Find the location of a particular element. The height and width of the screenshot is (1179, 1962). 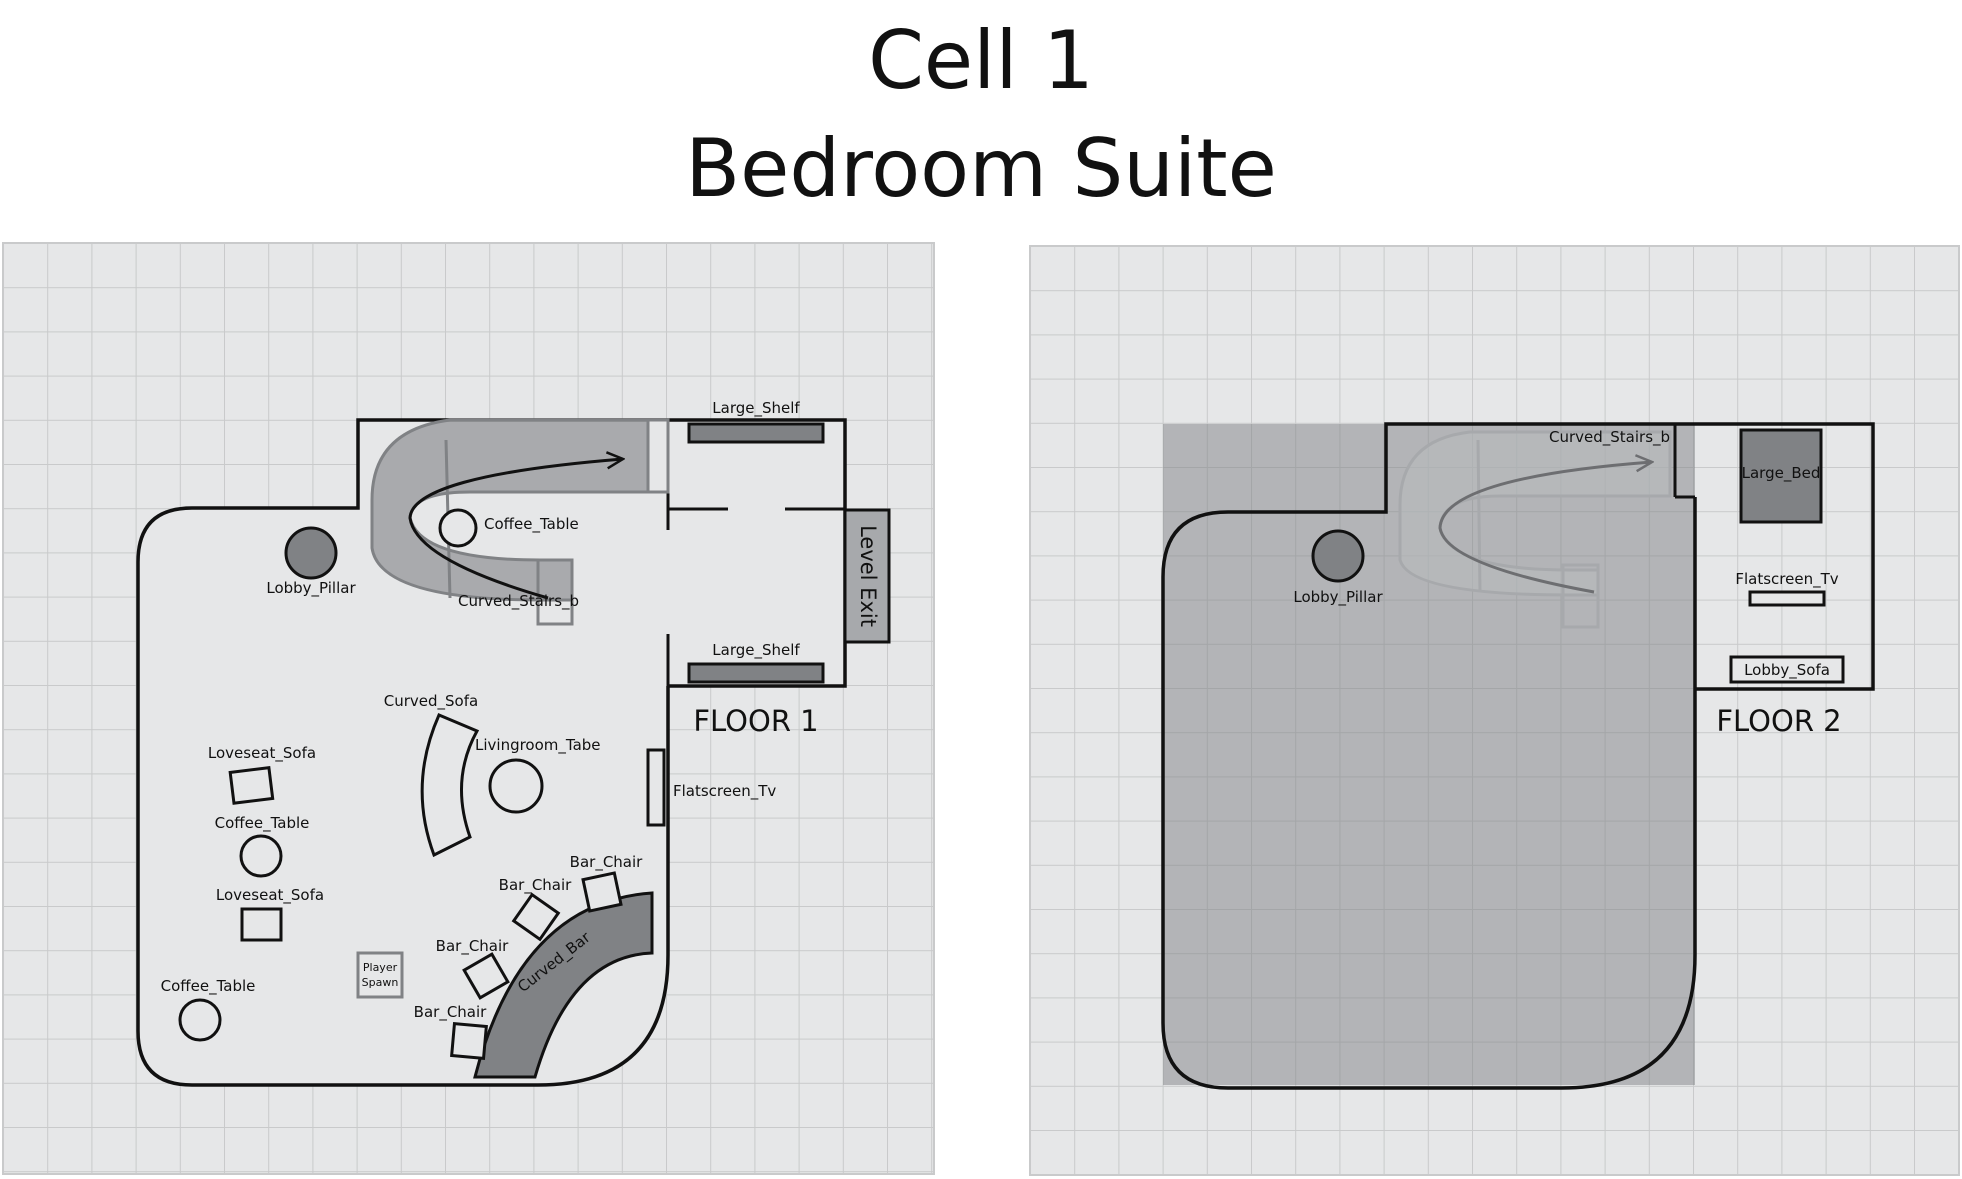

flatscreen-tv is located at coordinates (656, 787).